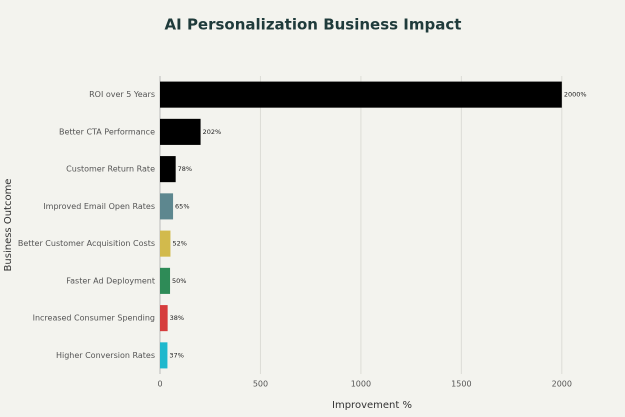 The image size is (625, 417). Describe the element at coordinates (94, 318) in the screenshot. I see `y-tick-label: Increased Consumer Spending` at that location.